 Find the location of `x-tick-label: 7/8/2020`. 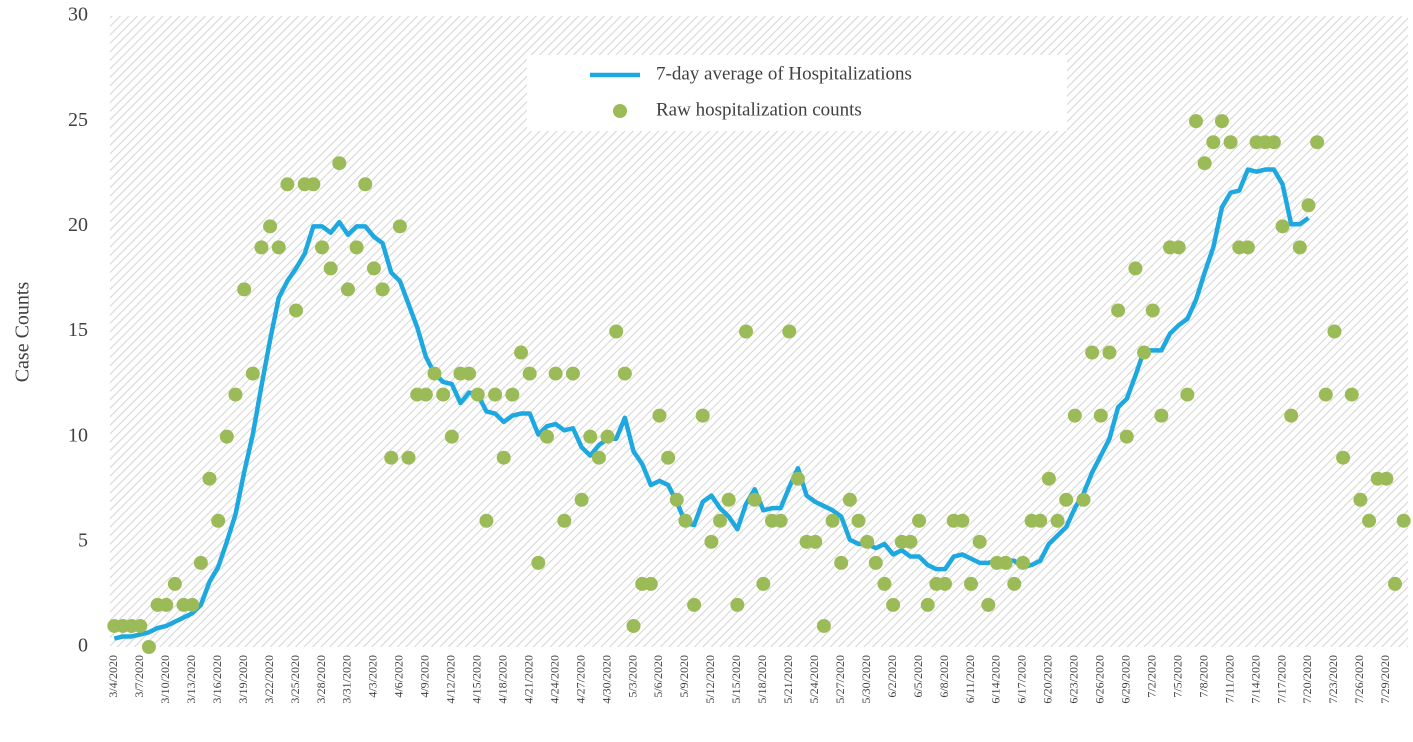

x-tick-label: 7/8/2020 is located at coordinates (1203, 676).